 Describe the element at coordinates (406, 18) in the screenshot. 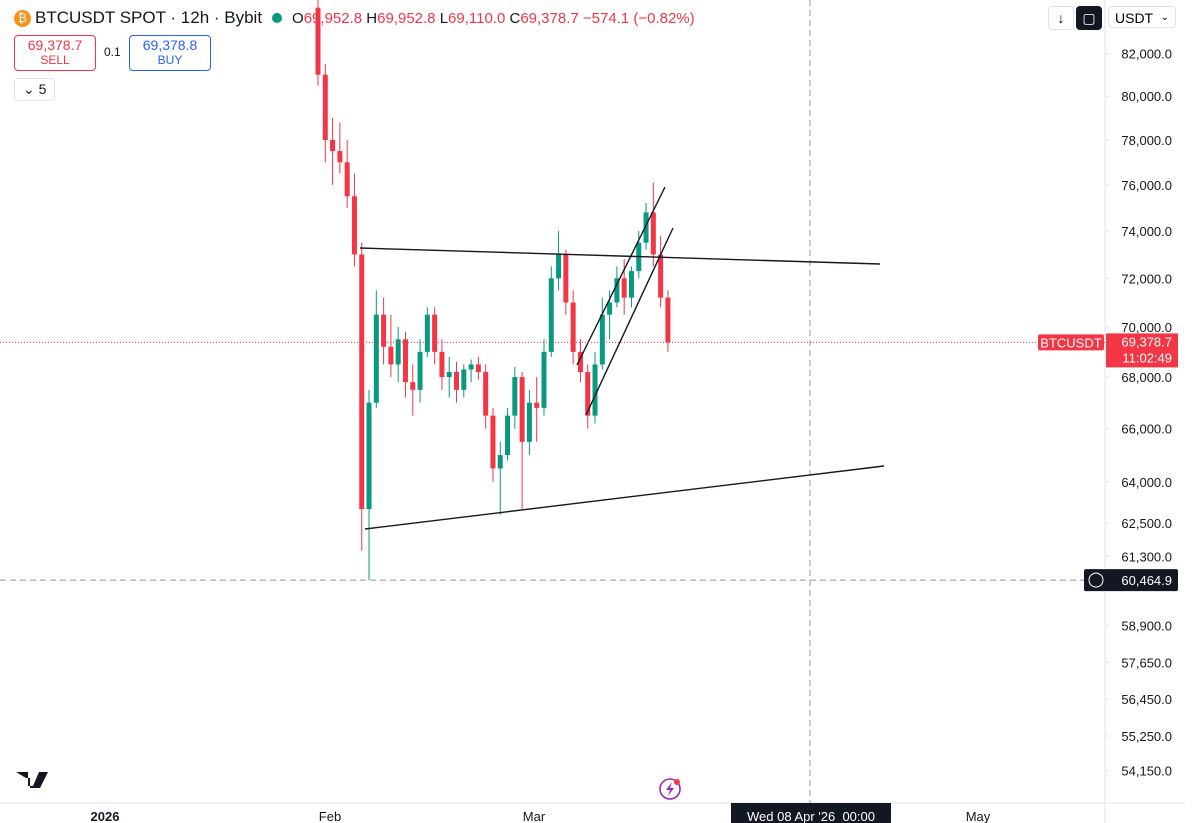

I see `high: 69,952.8` at that location.